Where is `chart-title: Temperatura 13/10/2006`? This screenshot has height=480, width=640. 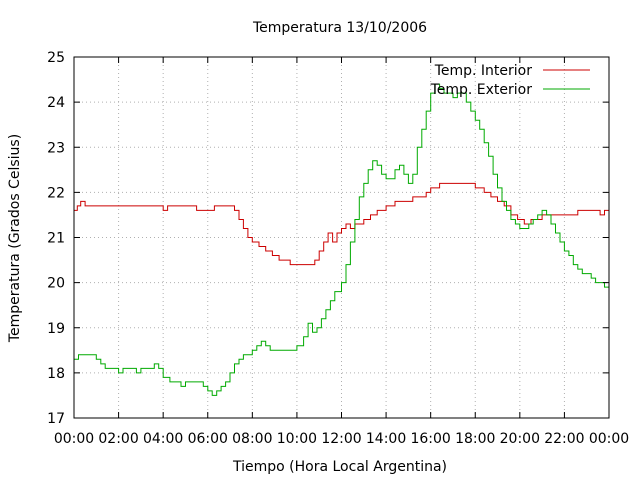 chart-title: Temperatura 13/10/2006 is located at coordinates (339, 28).